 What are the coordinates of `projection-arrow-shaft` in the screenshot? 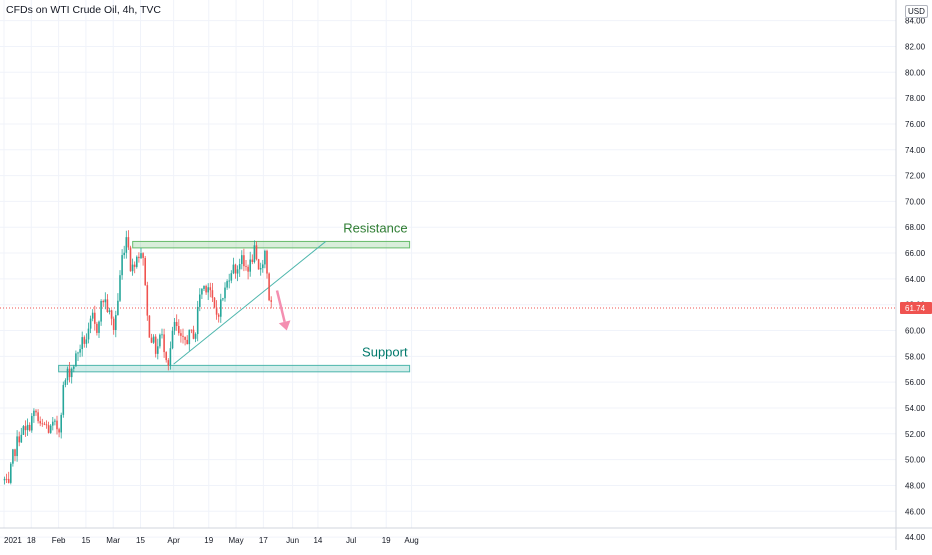 It's located at (280, 306).